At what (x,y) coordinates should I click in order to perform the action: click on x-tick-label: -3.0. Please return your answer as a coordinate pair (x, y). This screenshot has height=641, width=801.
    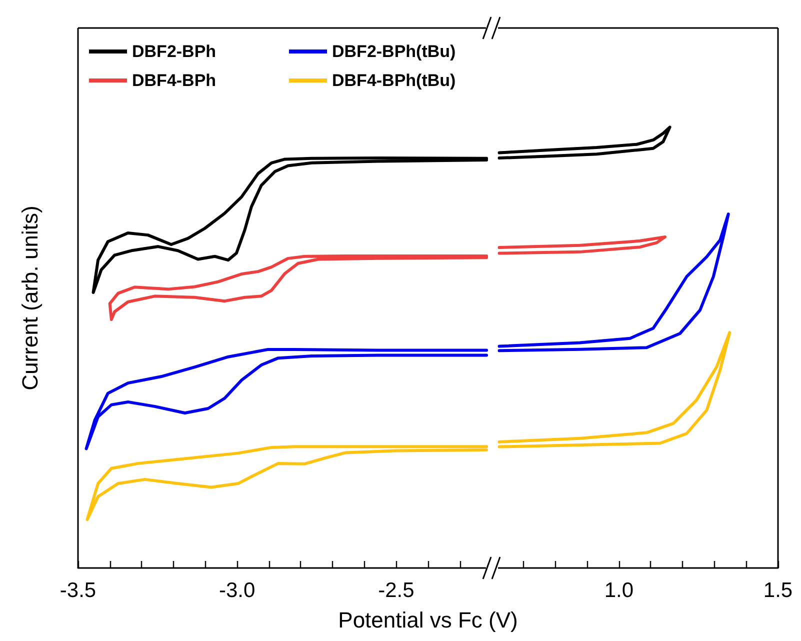
    Looking at the image, I should click on (237, 590).